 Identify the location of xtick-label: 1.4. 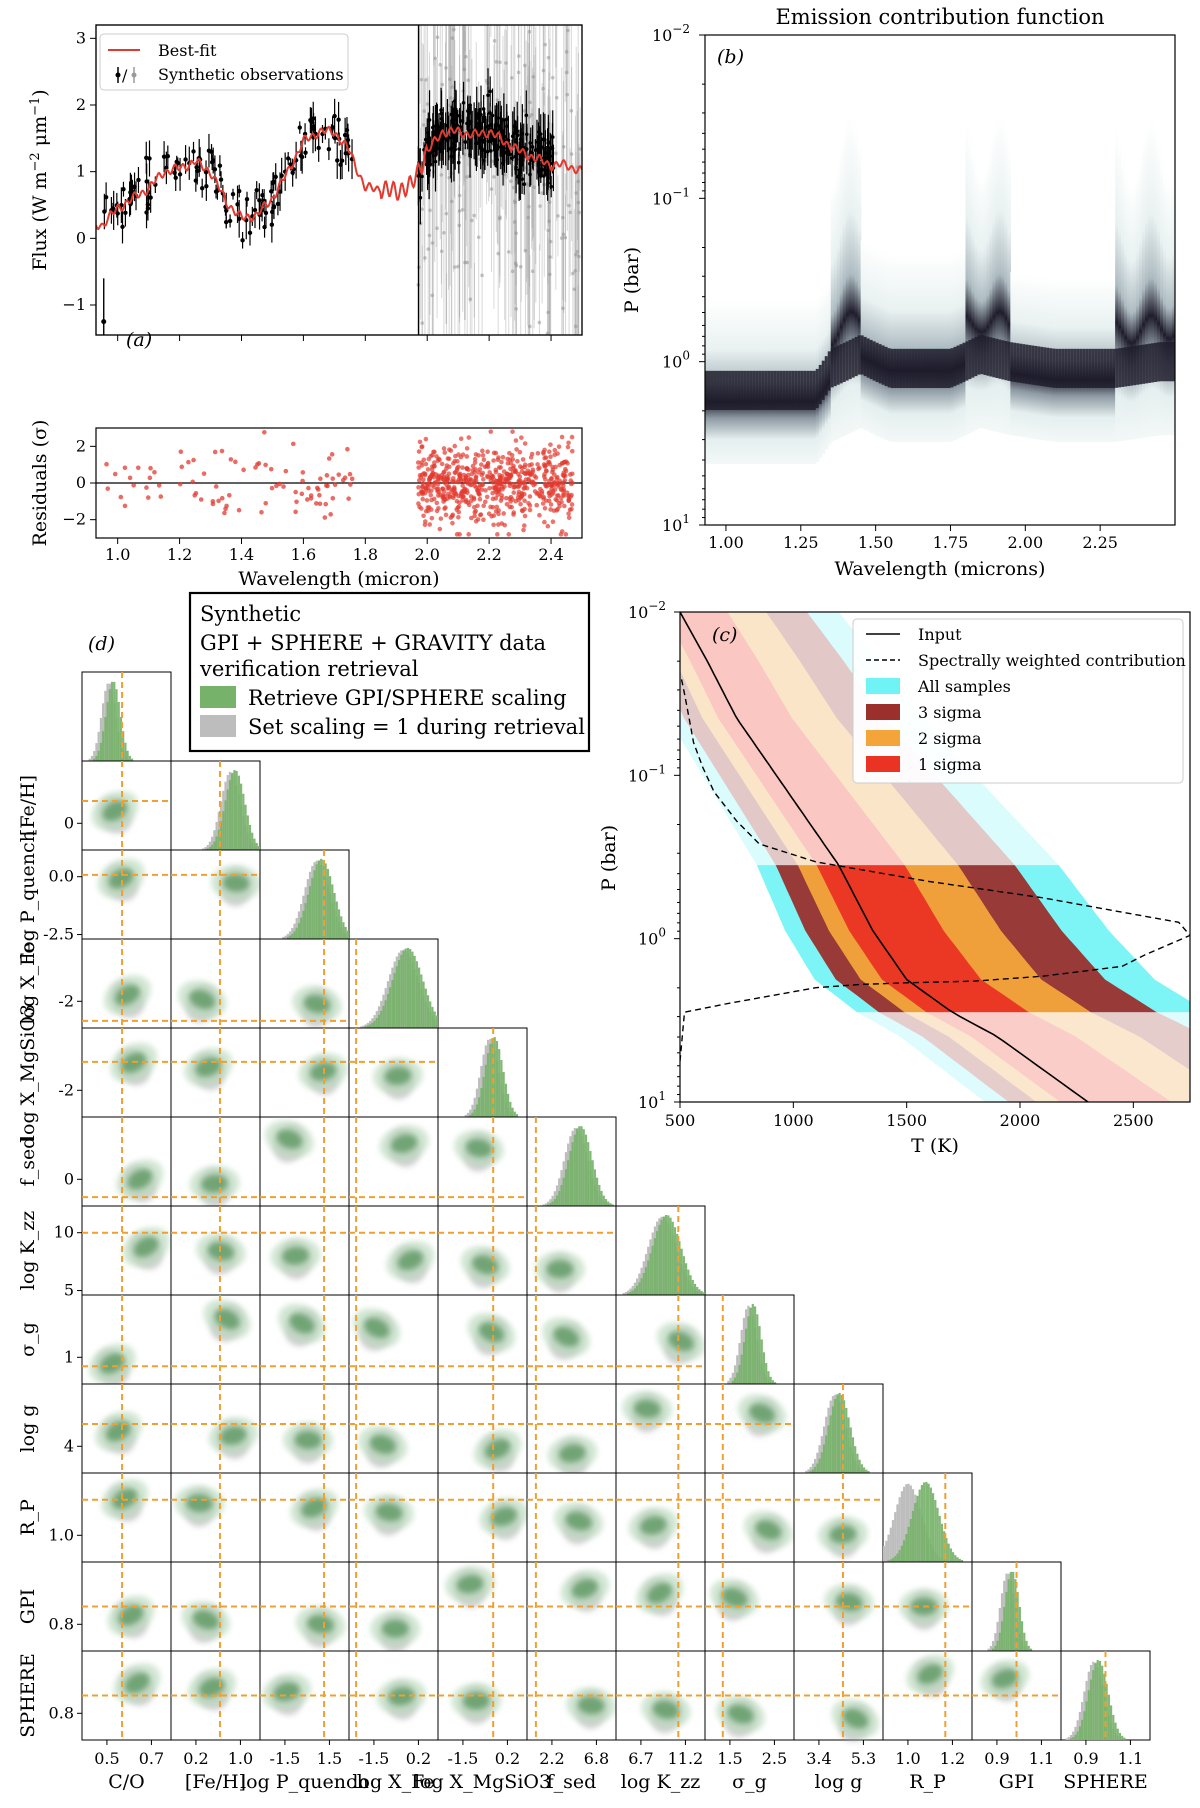
(241, 554).